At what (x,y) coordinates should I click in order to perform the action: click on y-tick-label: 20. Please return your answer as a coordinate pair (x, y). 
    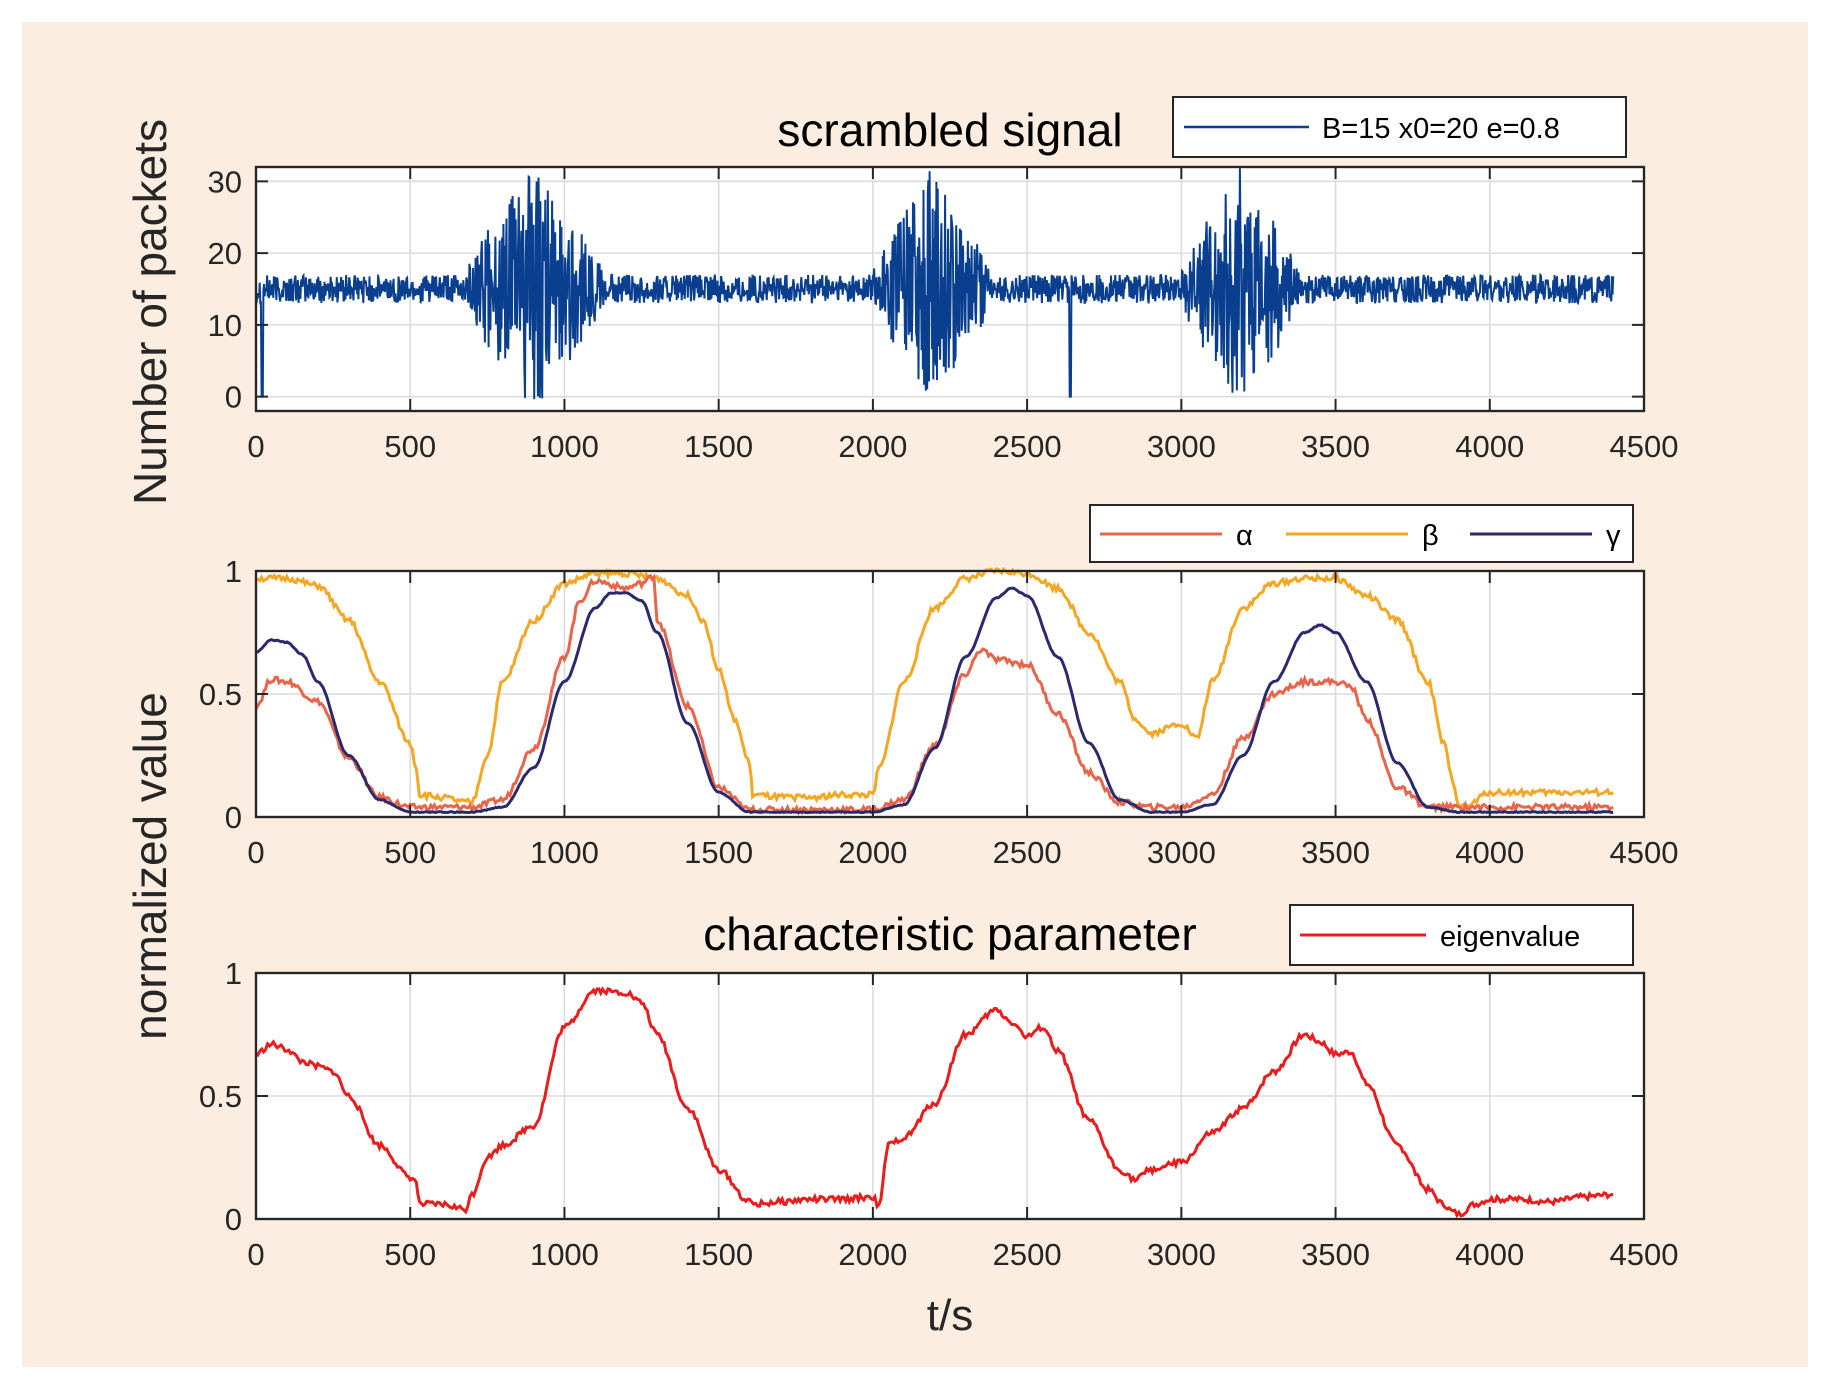
    Looking at the image, I should click on (225, 253).